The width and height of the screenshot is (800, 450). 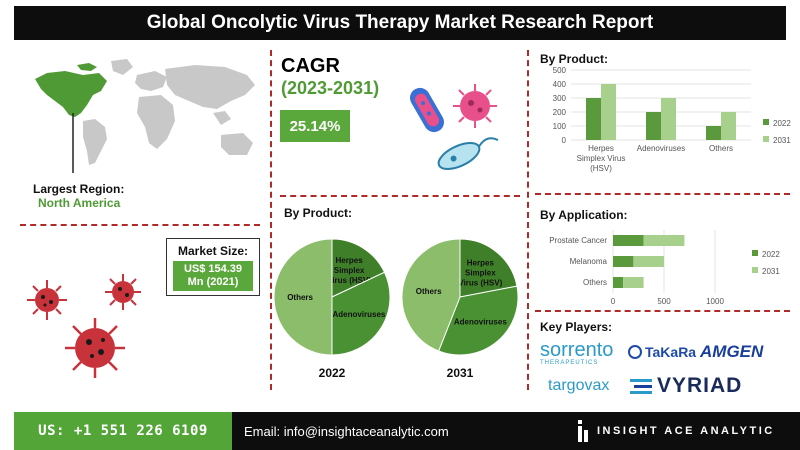 What do you see at coordinates (584, 215) in the screenshot?
I see `bar-app-heading: By Application:` at bounding box center [584, 215].